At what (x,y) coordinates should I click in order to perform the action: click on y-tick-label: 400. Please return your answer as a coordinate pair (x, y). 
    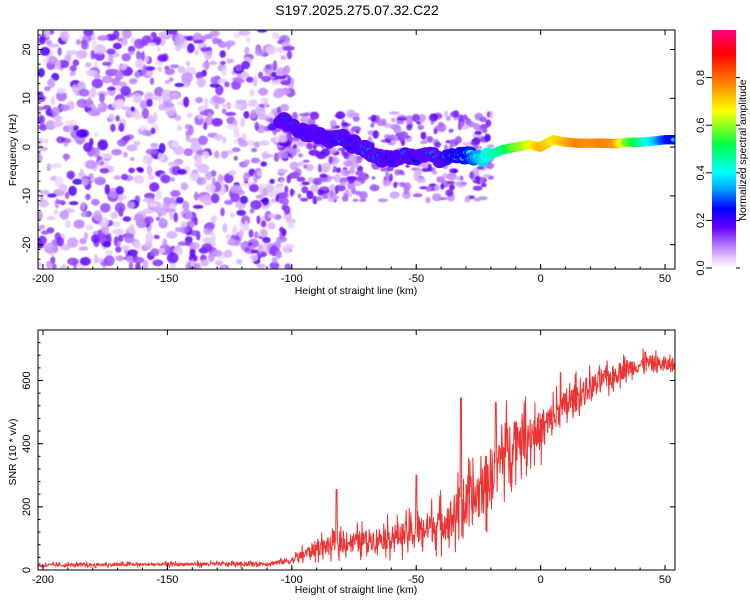
    Looking at the image, I should click on (27, 444).